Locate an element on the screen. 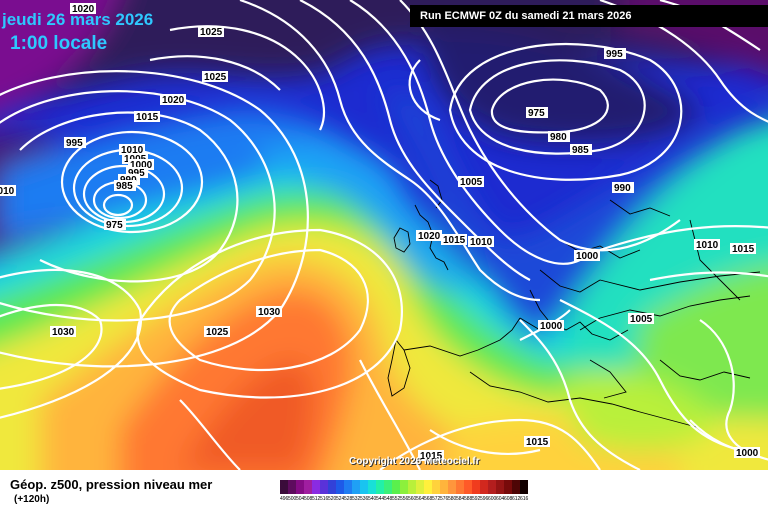 The image size is (768, 512). legend-value: 584 is located at coordinates (460, 499).